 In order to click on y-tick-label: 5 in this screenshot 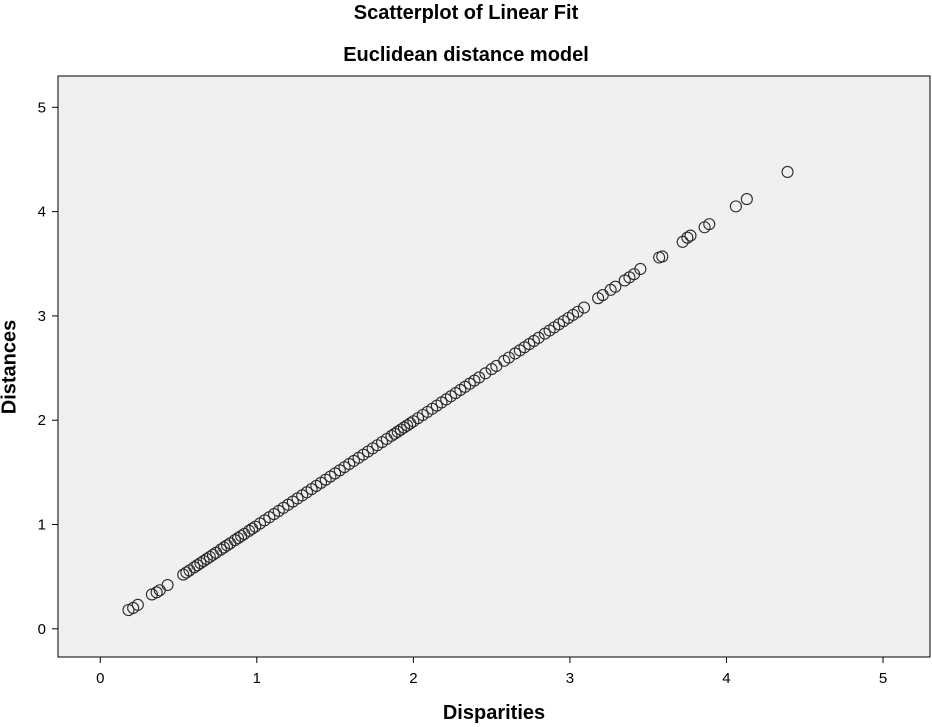, I will do `click(42, 107)`.